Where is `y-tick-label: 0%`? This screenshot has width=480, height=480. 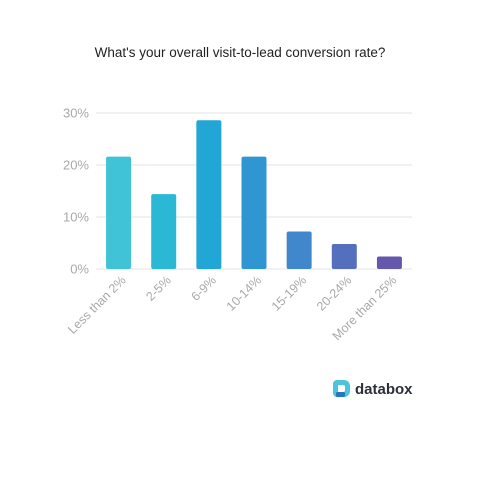
y-tick-label: 0% is located at coordinates (79, 269).